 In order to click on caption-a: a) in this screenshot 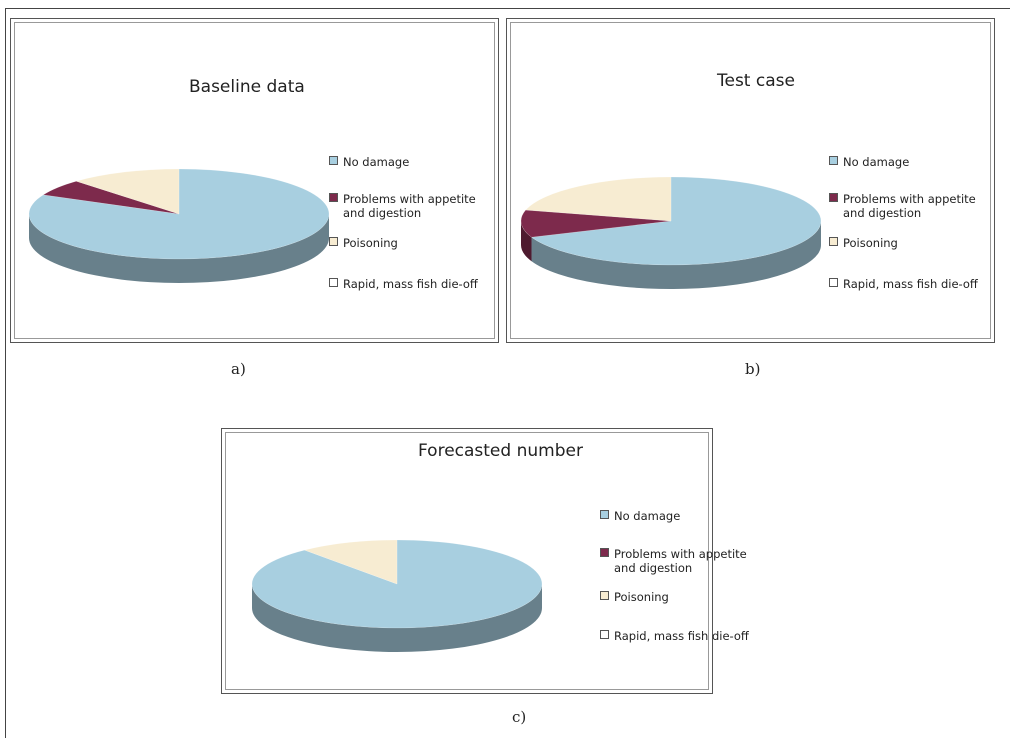, I will do `click(238, 369)`.